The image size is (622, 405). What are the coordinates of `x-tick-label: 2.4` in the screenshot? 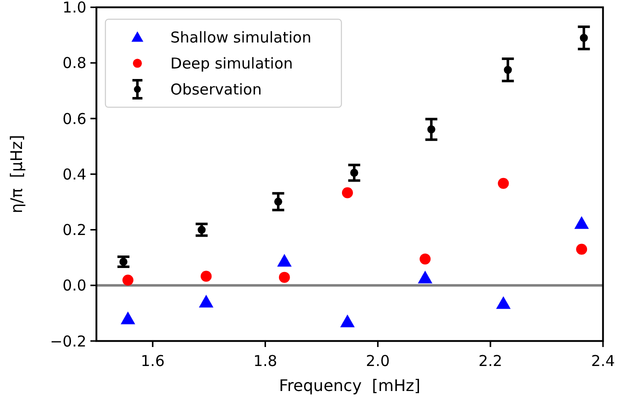 It's located at (603, 361).